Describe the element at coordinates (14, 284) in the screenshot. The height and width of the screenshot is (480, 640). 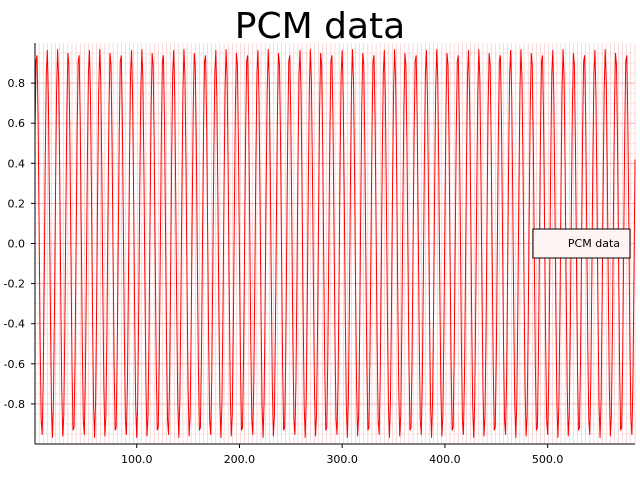
I see `y-tick-label: -0.2` at that location.